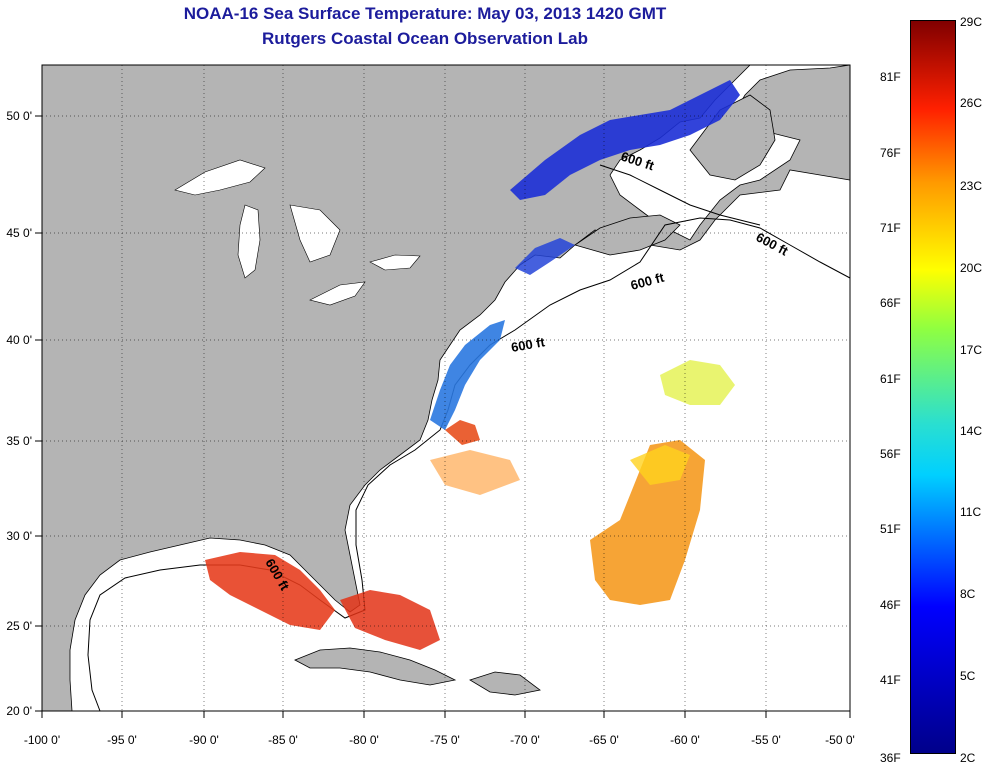 Image resolution: width=984 pixels, height=770 pixels. I want to click on colorbar-fahrenheit-label: 41F, so click(890, 680).